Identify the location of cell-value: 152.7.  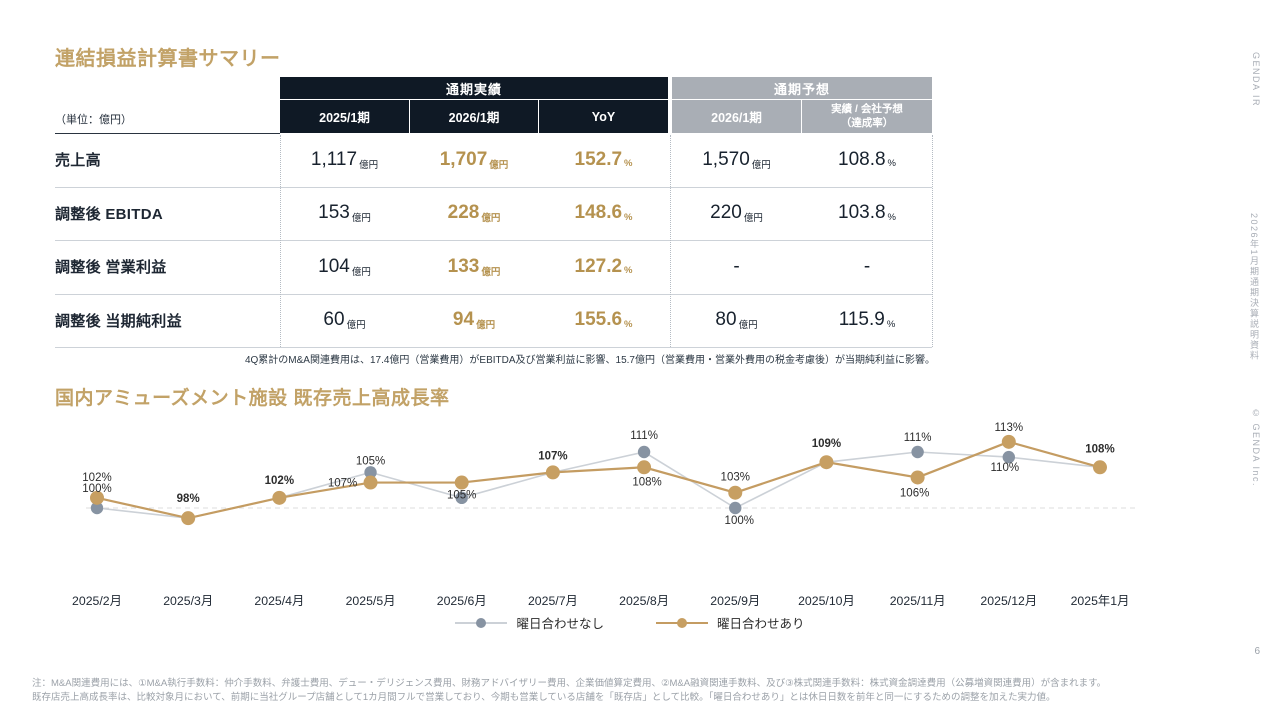
(598, 159).